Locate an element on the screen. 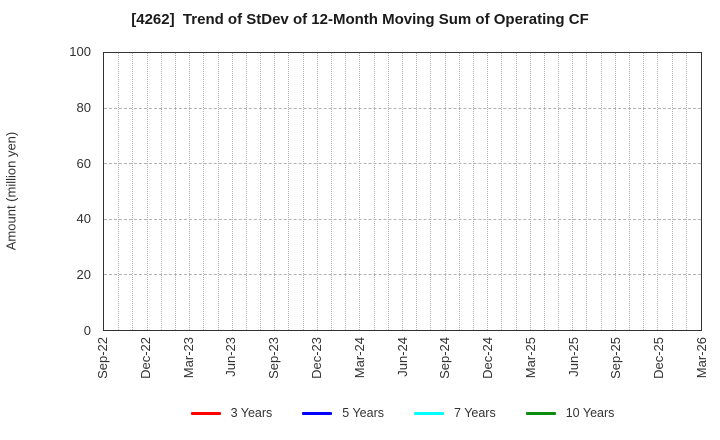 This screenshot has height=440, width=720. legend-item-10-years: 10 Years is located at coordinates (570, 413).